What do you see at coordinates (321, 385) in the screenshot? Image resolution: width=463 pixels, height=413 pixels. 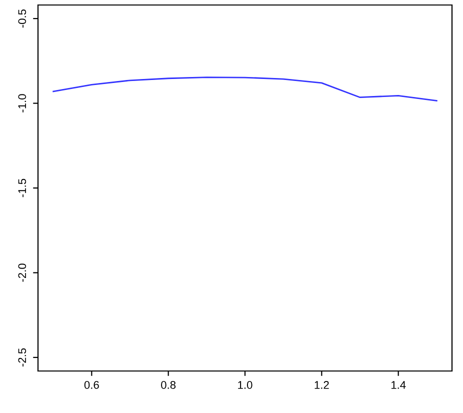 I see `x-tick-label: 1.2` at bounding box center [321, 385].